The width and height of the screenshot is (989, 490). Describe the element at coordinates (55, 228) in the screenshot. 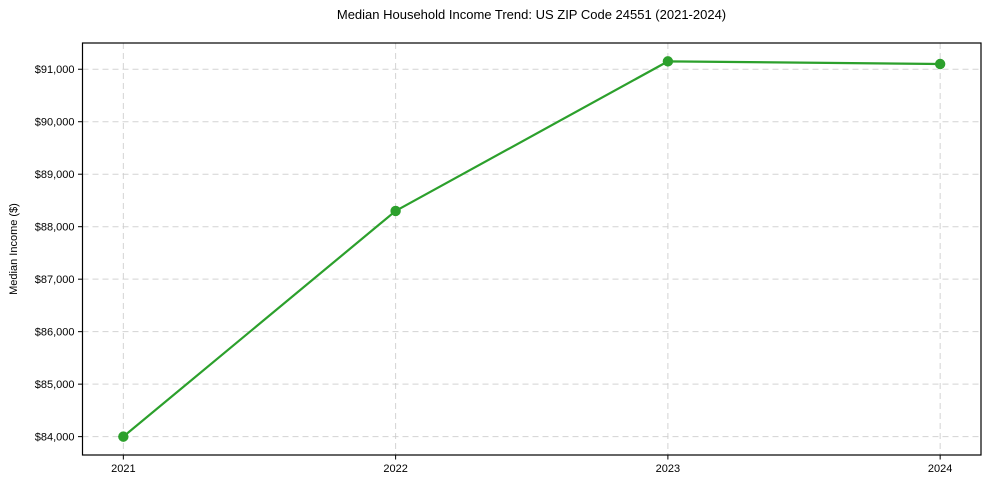

I see `y-tick-label: $88,000` at that location.